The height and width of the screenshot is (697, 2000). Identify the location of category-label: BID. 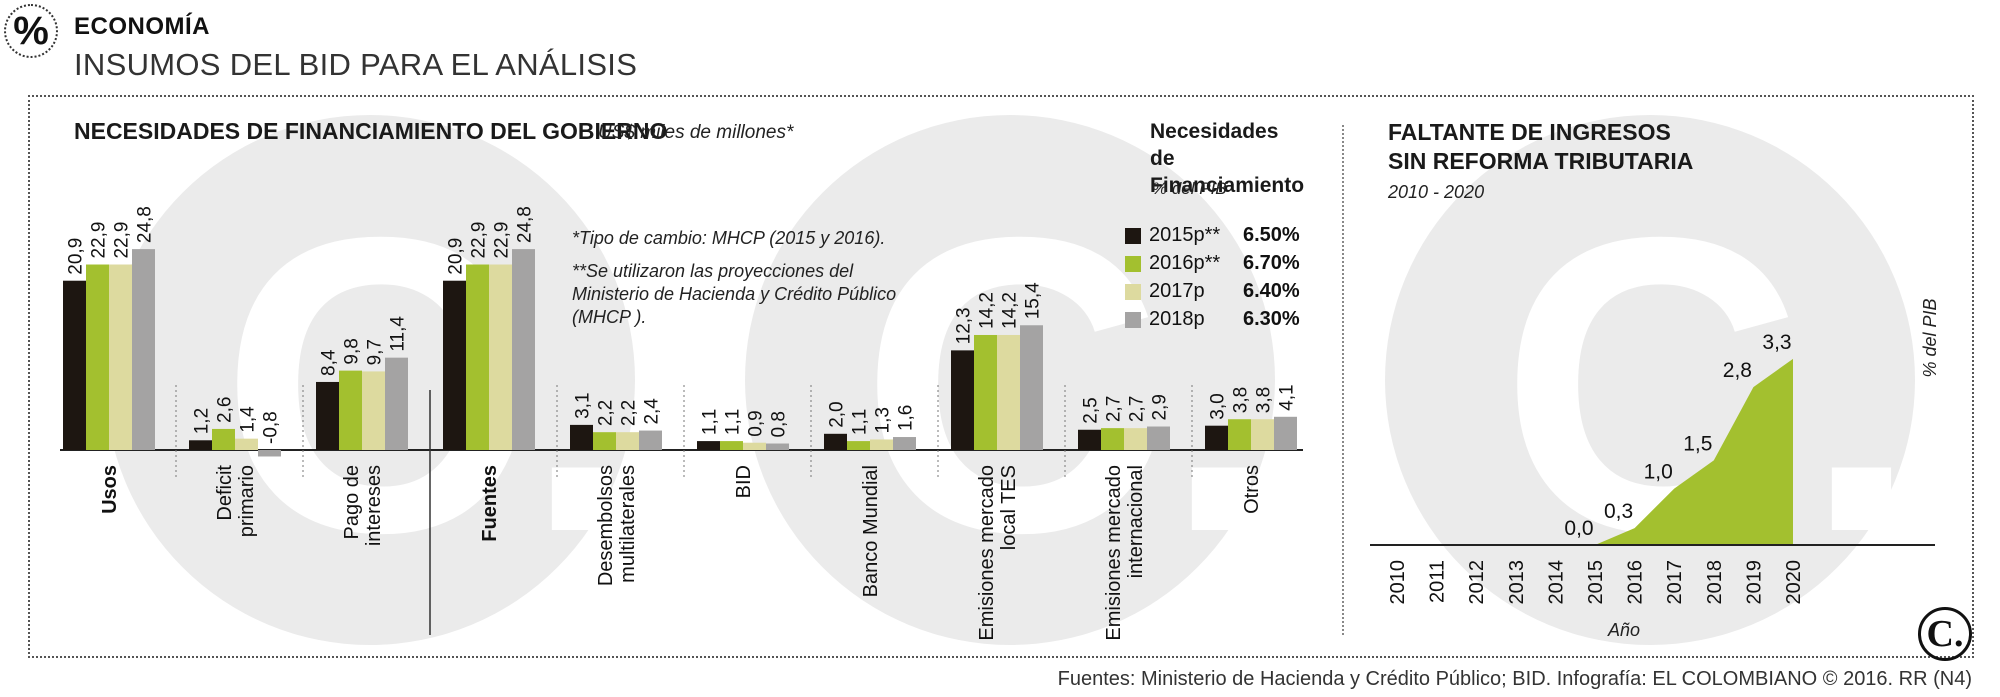
(744, 481).